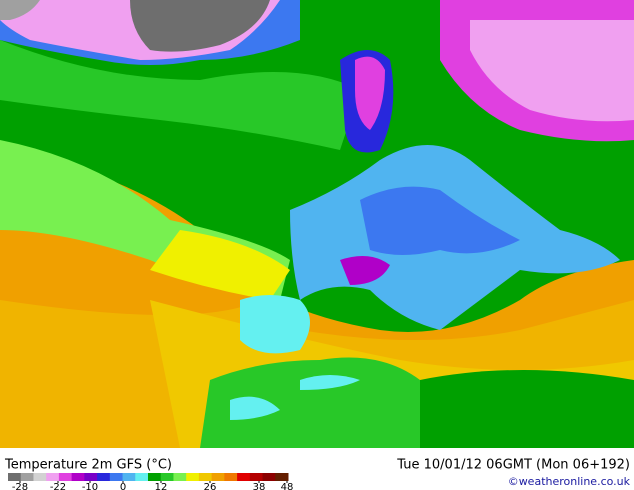 This screenshot has width=634, height=490. I want to click on legend-tick-label: 26, so click(210, 486).